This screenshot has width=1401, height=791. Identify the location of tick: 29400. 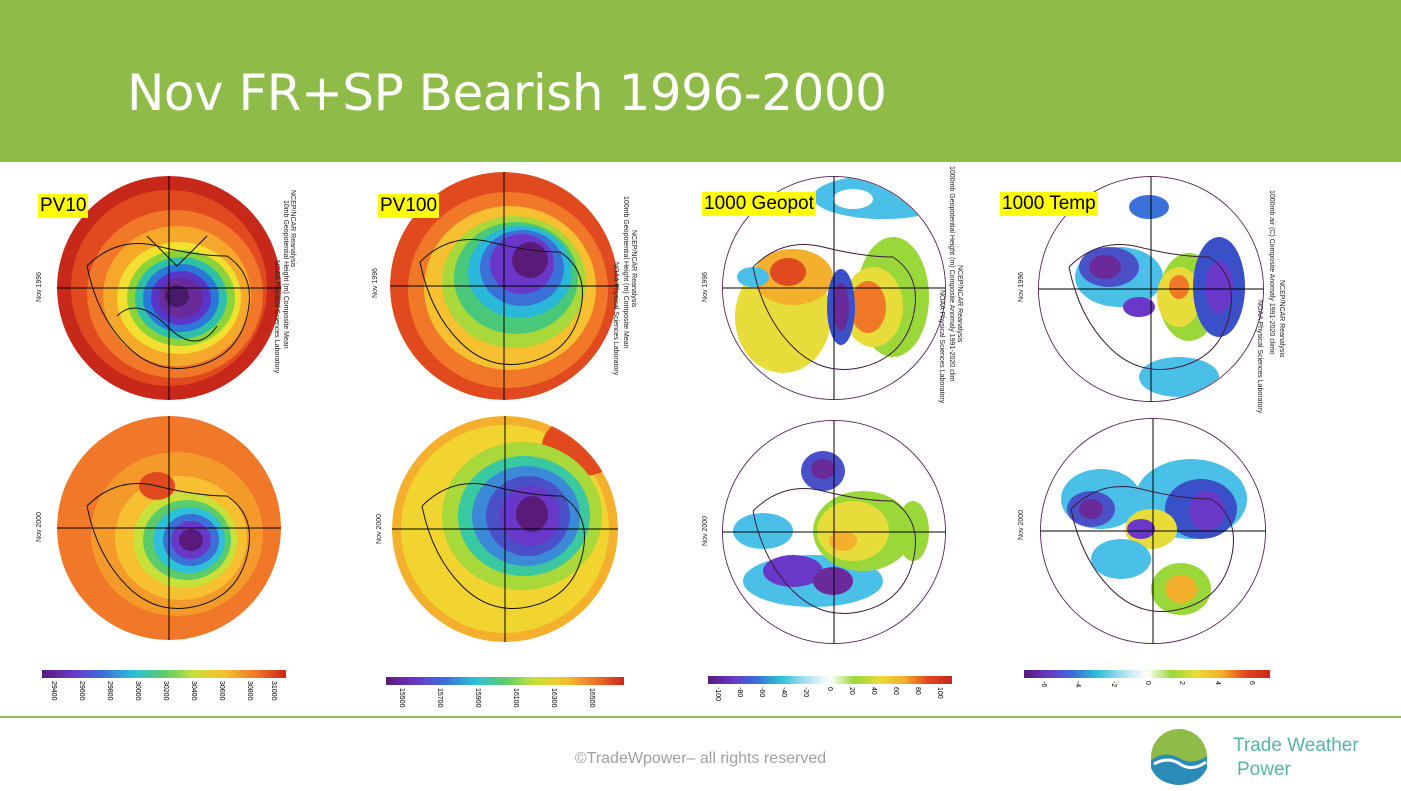
(53, 691).